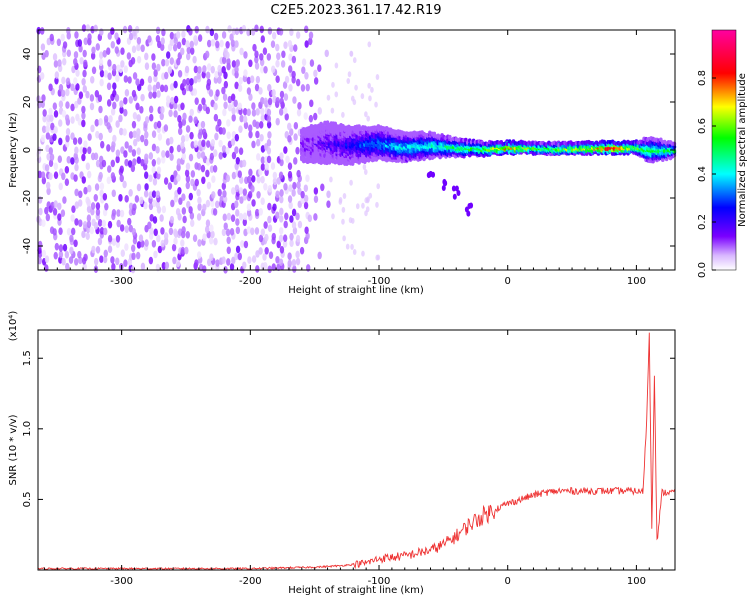 Image resolution: width=750 pixels, height=600 pixels. What do you see at coordinates (702, 126) in the screenshot?
I see `colorbar-tick-label: 0.6` at bounding box center [702, 126].